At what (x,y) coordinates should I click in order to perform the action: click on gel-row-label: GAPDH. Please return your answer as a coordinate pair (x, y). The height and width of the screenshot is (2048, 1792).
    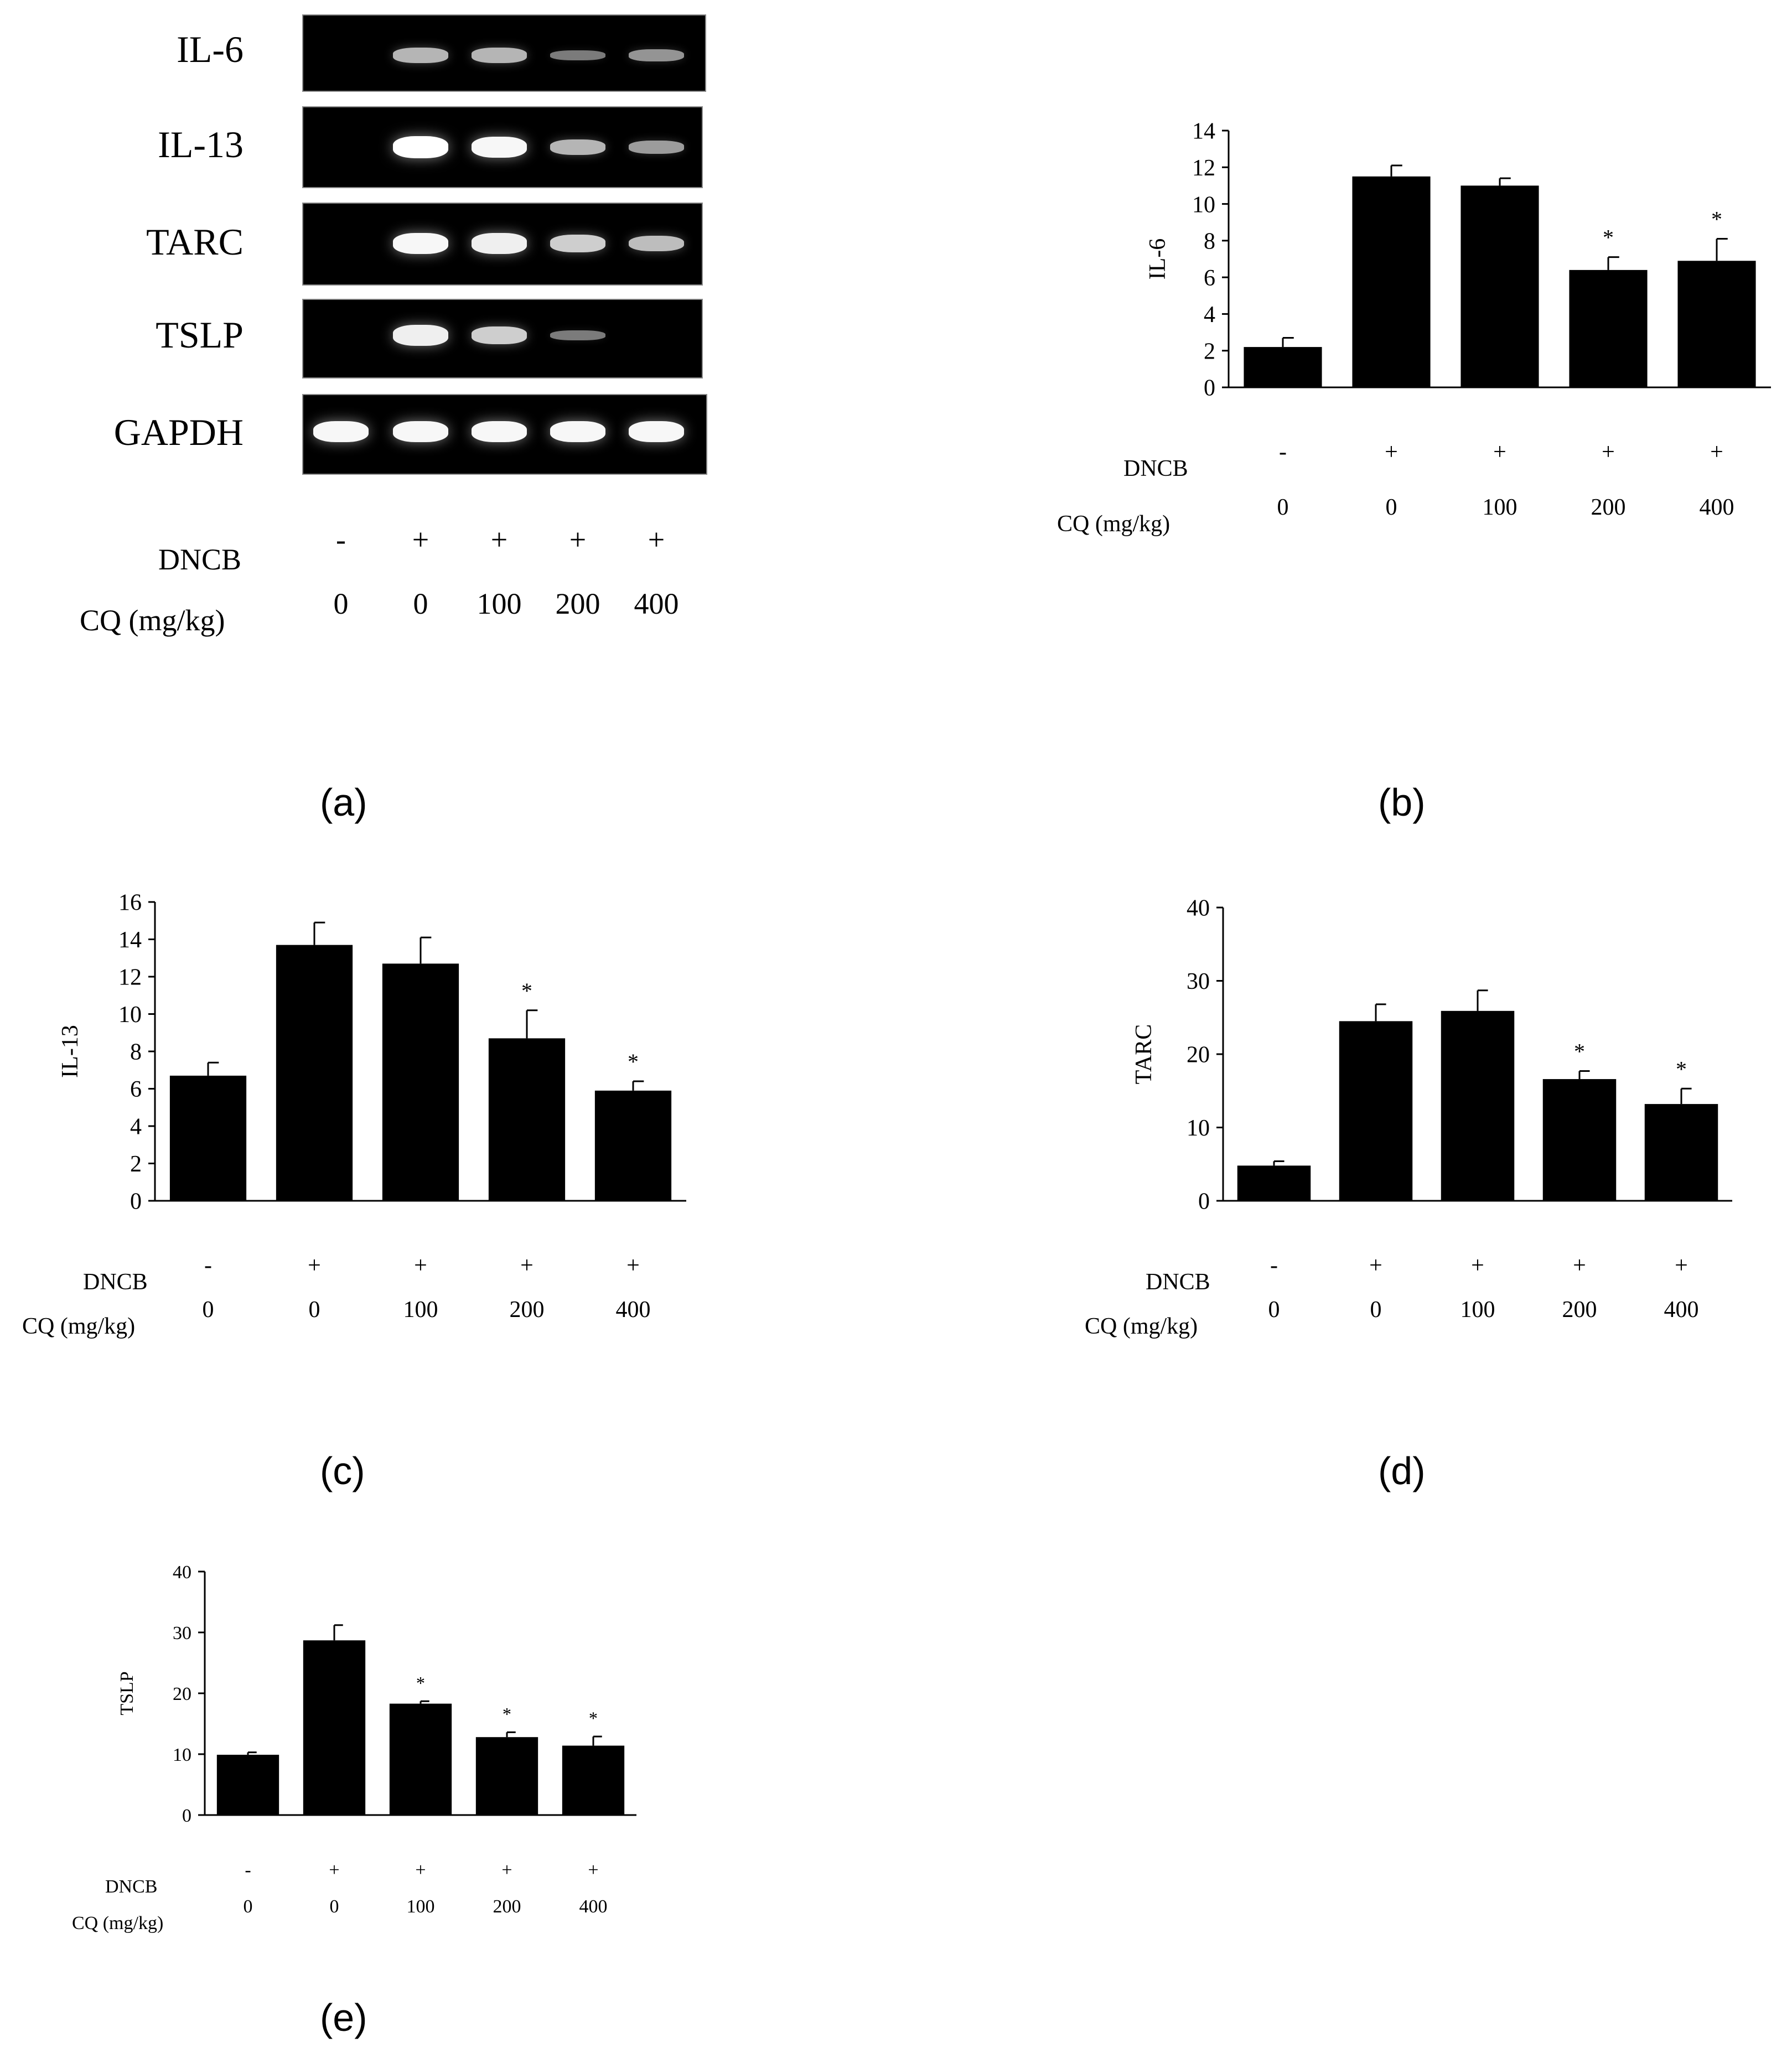
    Looking at the image, I should click on (178, 432).